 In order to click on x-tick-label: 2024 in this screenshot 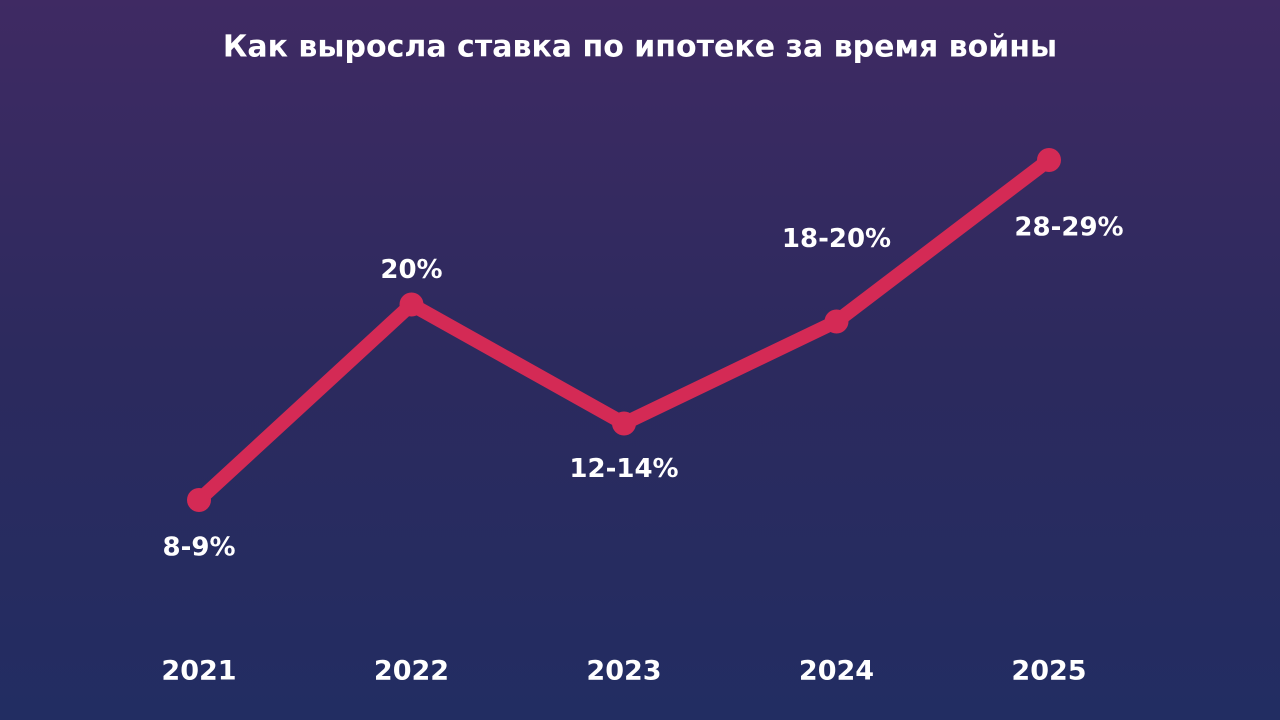, I will do `click(836, 671)`.